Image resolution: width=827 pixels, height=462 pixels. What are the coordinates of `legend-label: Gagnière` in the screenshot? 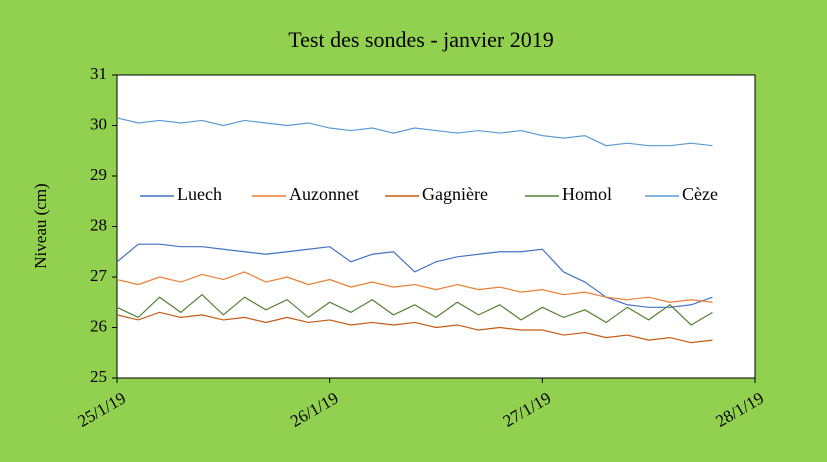 It's located at (455, 194).